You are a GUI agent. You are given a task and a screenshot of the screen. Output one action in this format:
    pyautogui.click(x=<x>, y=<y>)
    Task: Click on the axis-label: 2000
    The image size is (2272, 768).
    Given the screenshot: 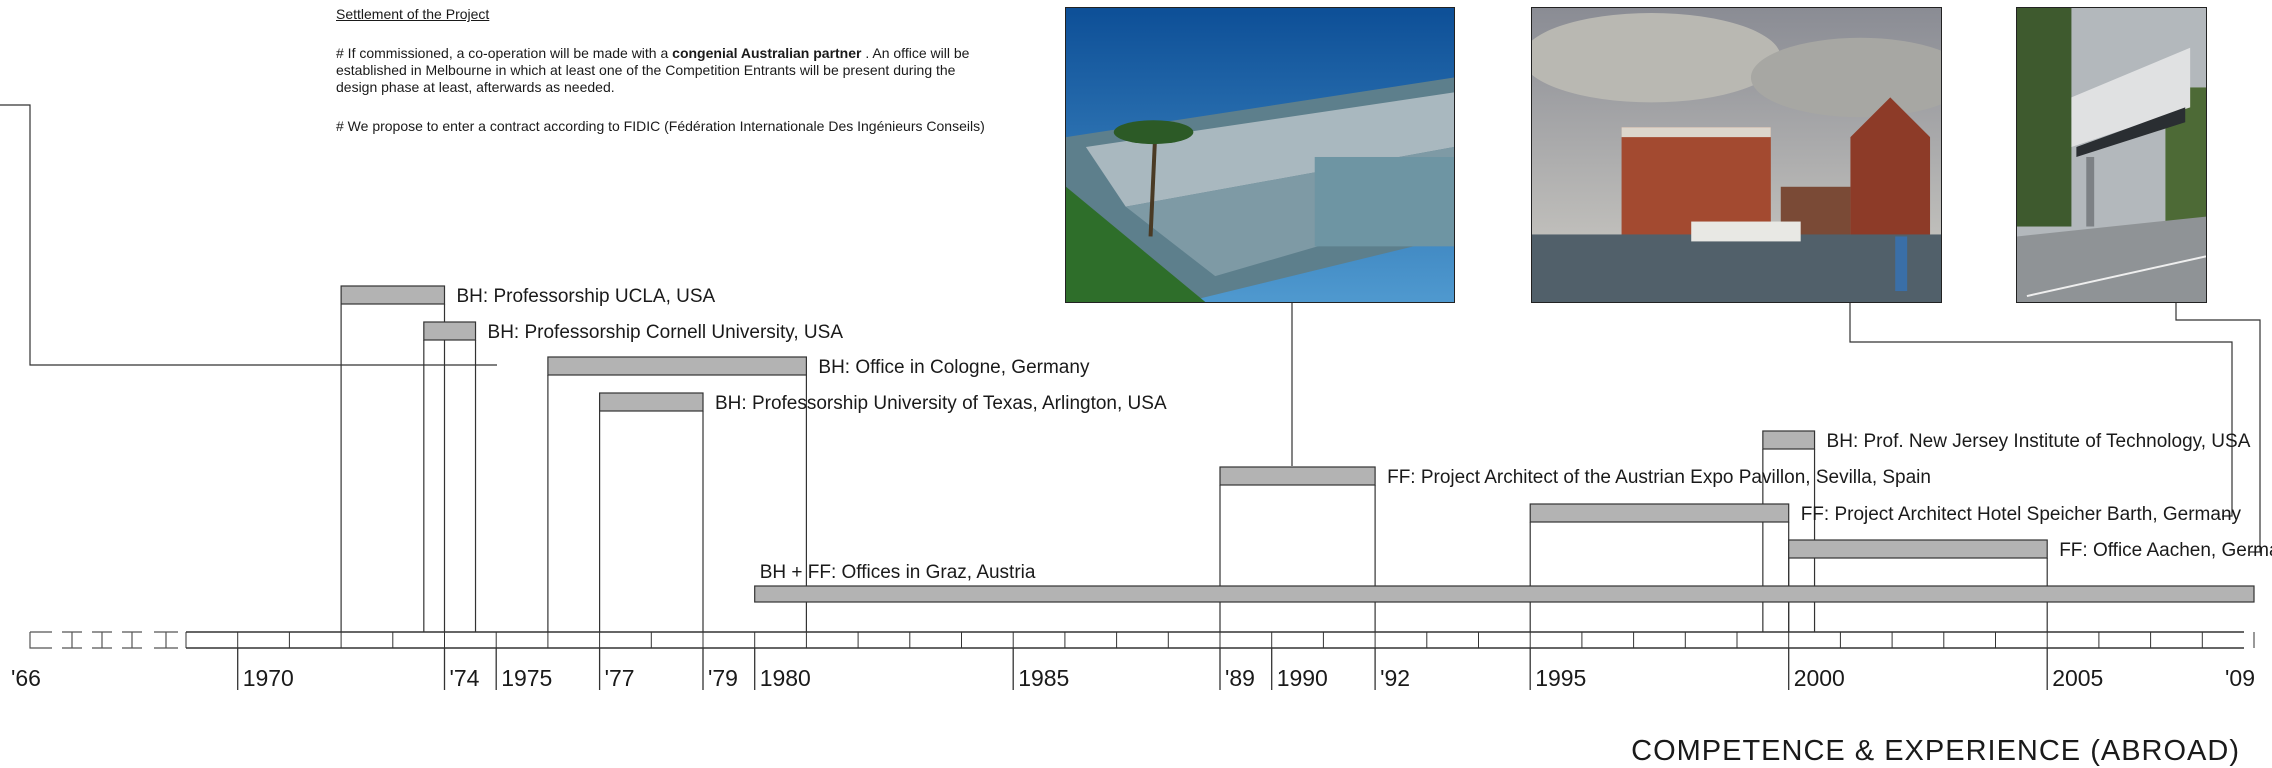 What is the action you would take?
    pyautogui.click(x=1819, y=678)
    